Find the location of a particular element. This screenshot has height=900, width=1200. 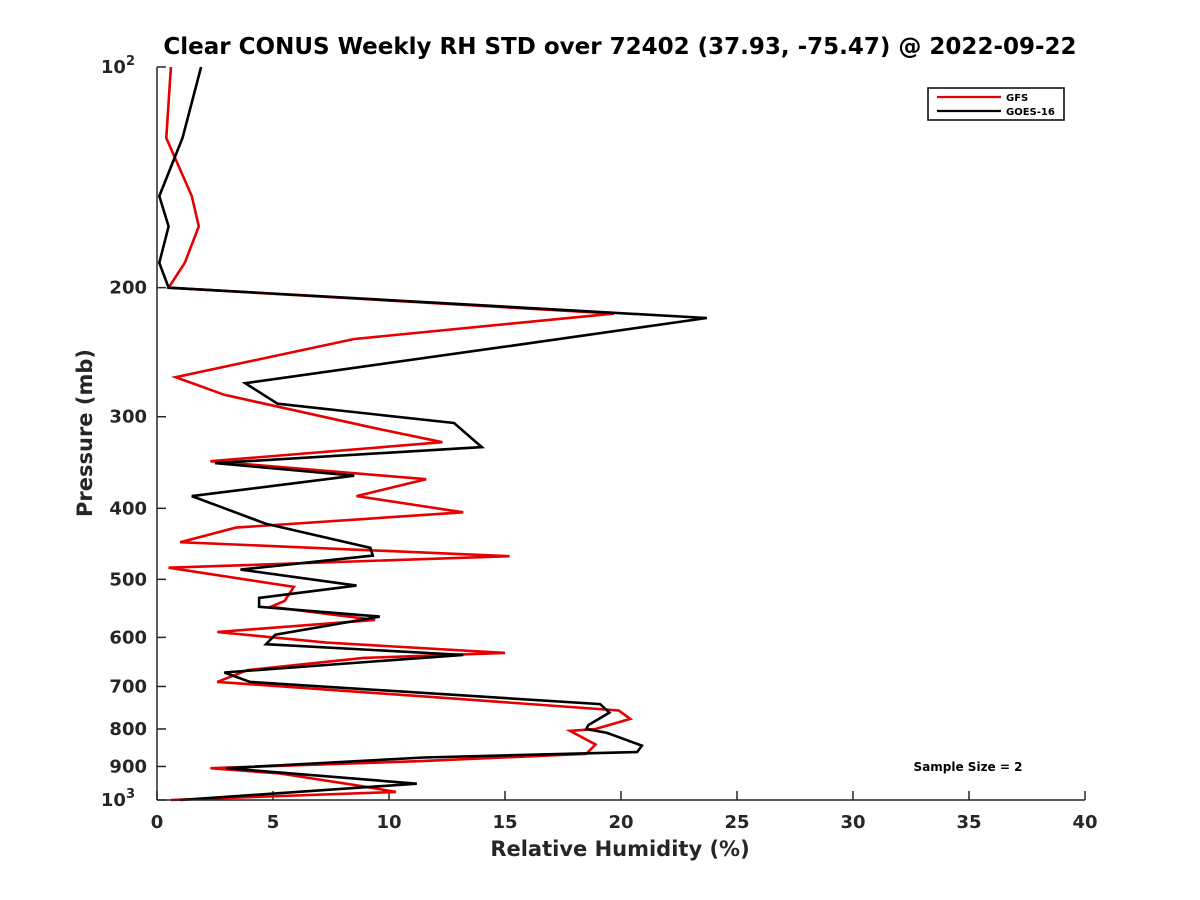

y-axis-label: Pressure (mb) is located at coordinates (85, 433).